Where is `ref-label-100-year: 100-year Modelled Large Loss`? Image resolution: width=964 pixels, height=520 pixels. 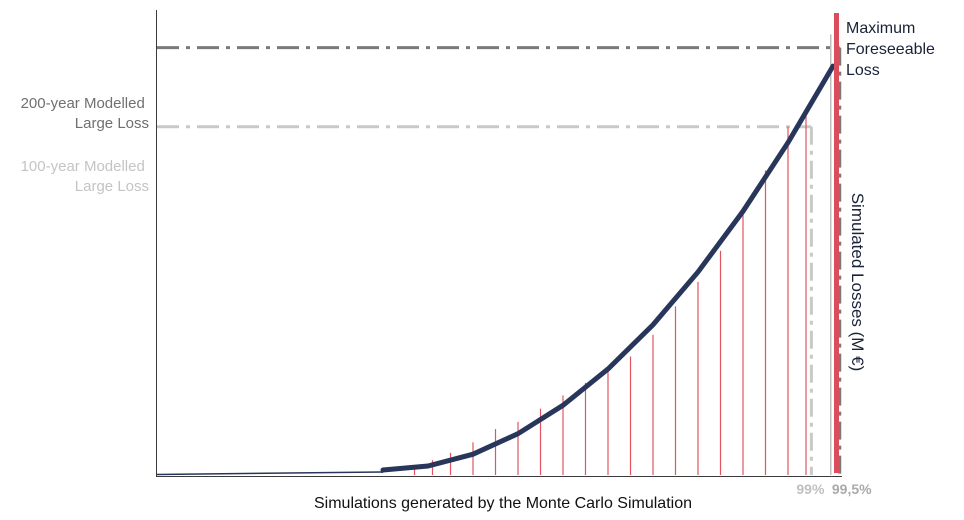 ref-label-100-year: 100-year Modelled Large Loss is located at coordinates (85, 176).